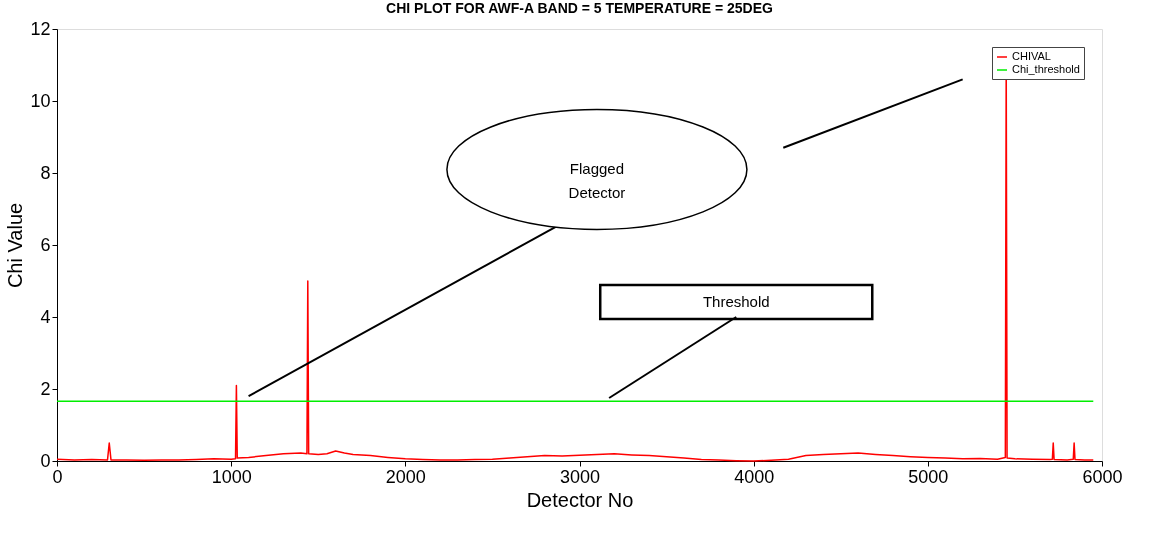 The height and width of the screenshot is (539, 1154). Describe the element at coordinates (754, 476) in the screenshot. I see `x-tick-label: 4000` at that location.